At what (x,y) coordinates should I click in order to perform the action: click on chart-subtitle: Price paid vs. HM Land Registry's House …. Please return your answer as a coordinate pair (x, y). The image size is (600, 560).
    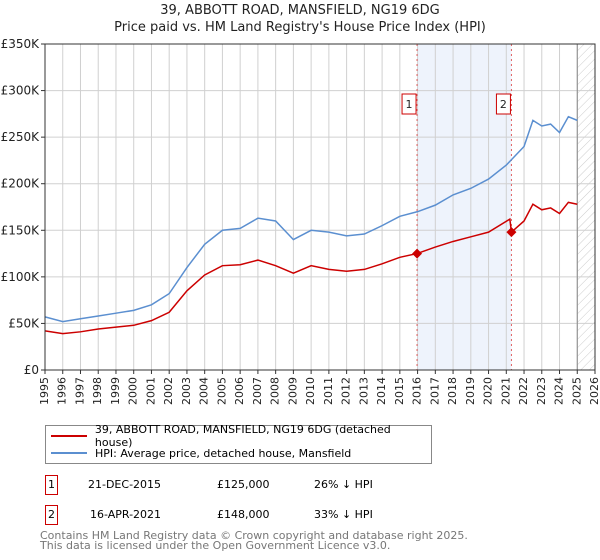
    Looking at the image, I should click on (300, 27).